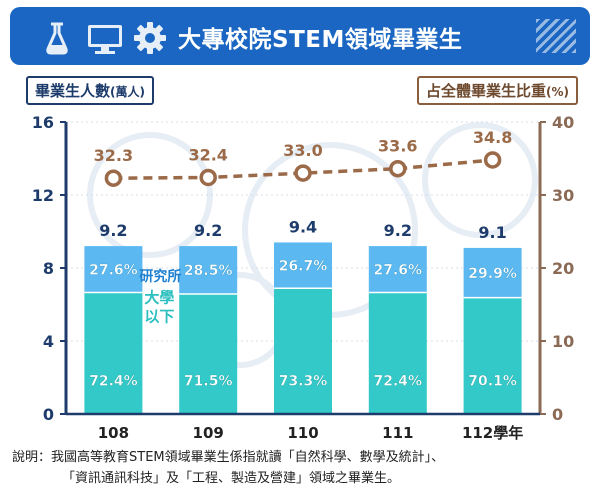 Image resolution: width=600 pixels, height=500 pixels. What do you see at coordinates (48, 341) in the screenshot?
I see `left-tick-label: 4` at bounding box center [48, 341].